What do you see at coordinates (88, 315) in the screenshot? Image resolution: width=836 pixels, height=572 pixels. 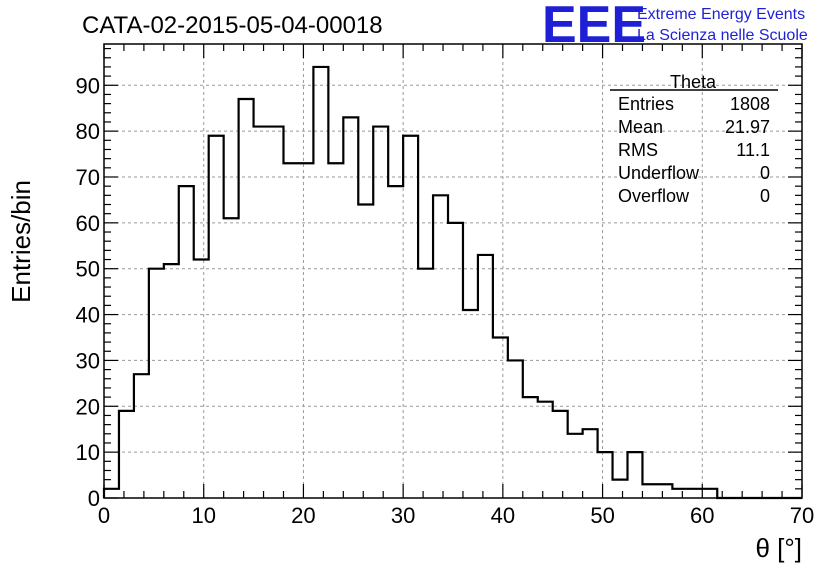 I see `y-tick-label: 40` at bounding box center [88, 315].